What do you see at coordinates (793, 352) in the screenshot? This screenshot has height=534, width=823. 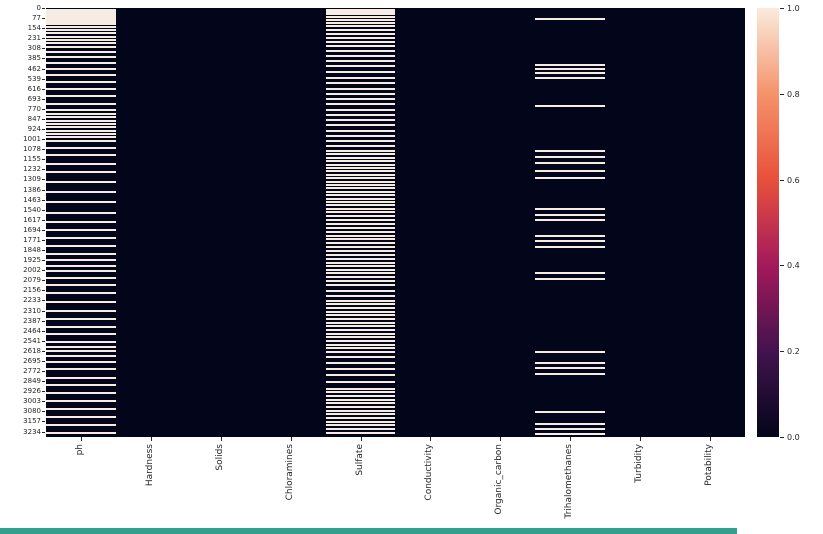 I see `colorbar-tick-label: 0.2` at bounding box center [793, 352].